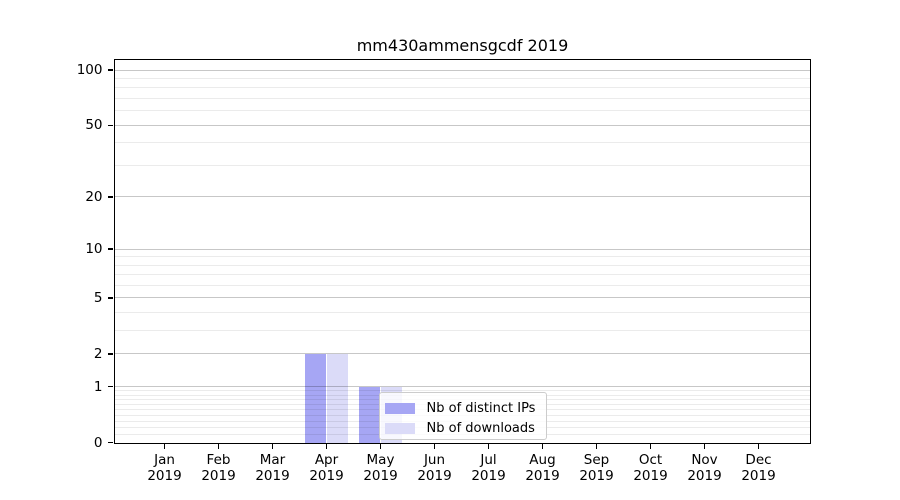 This screenshot has height=500, width=900. I want to click on bar-apr-distinct-ips, so click(315, 398).